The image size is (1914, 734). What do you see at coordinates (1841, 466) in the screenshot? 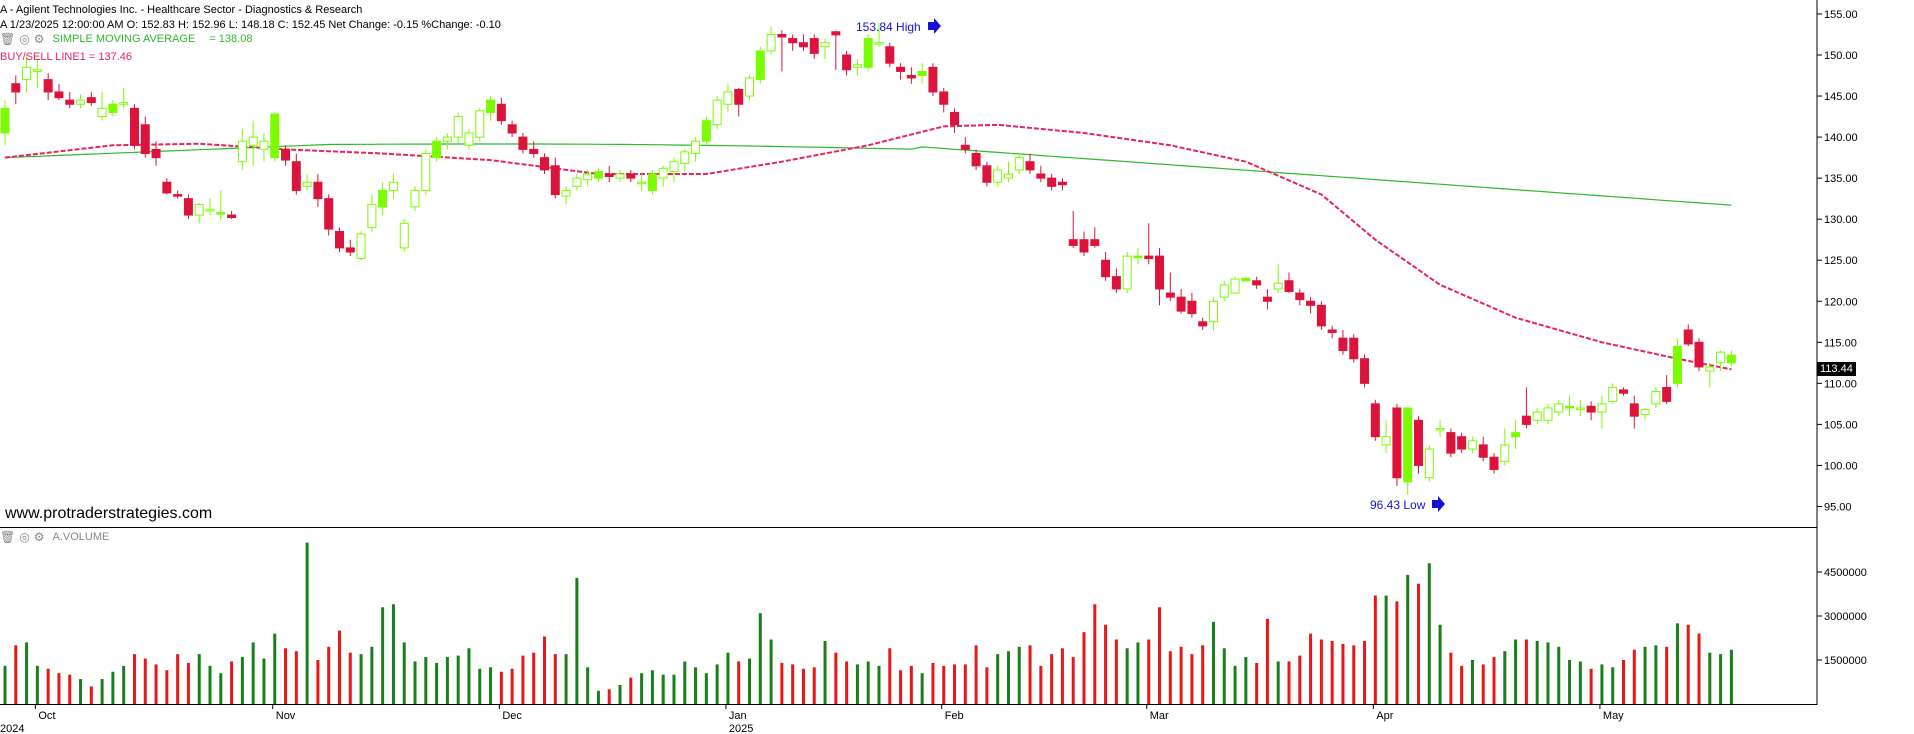
I see `price-tick-label: 100.00` at bounding box center [1841, 466].